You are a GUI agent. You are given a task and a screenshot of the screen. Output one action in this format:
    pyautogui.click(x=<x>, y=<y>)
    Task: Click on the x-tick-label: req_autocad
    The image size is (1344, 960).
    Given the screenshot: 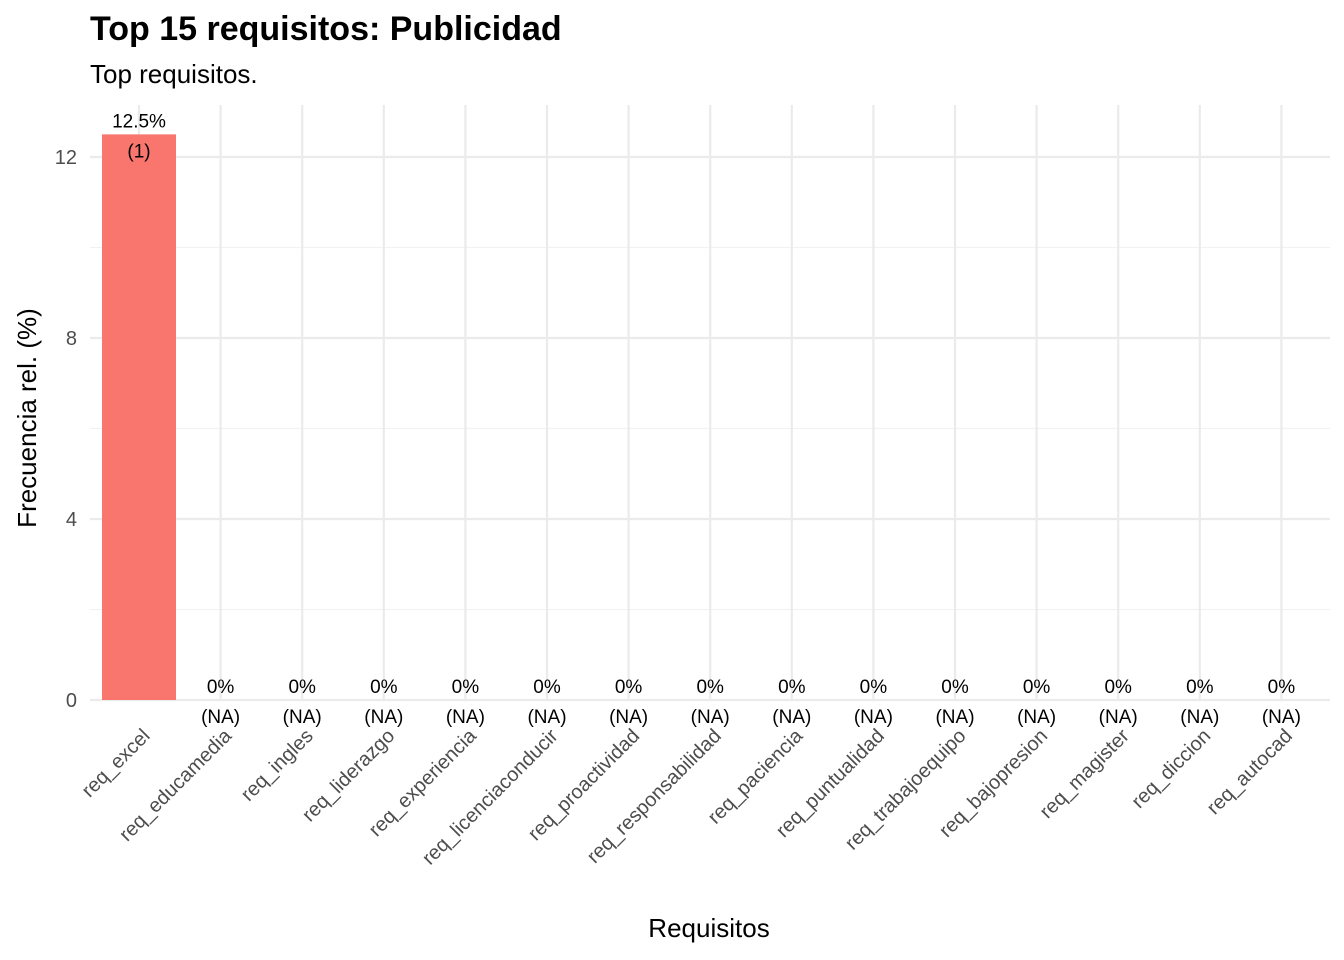 What is the action you would take?
    pyautogui.click(x=1250, y=772)
    